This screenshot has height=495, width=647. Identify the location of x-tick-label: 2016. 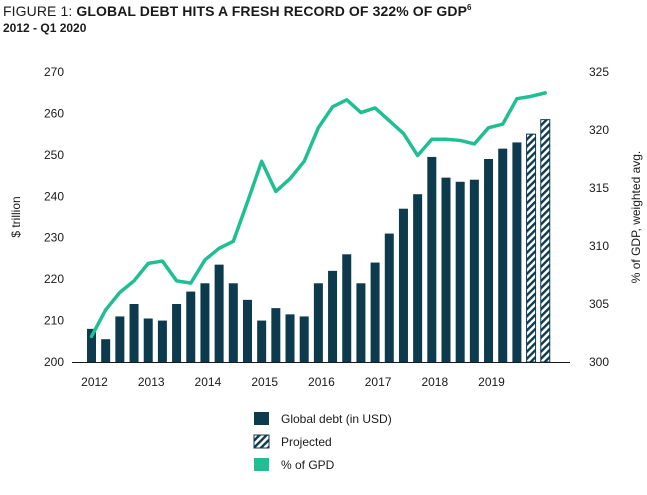
(321, 382).